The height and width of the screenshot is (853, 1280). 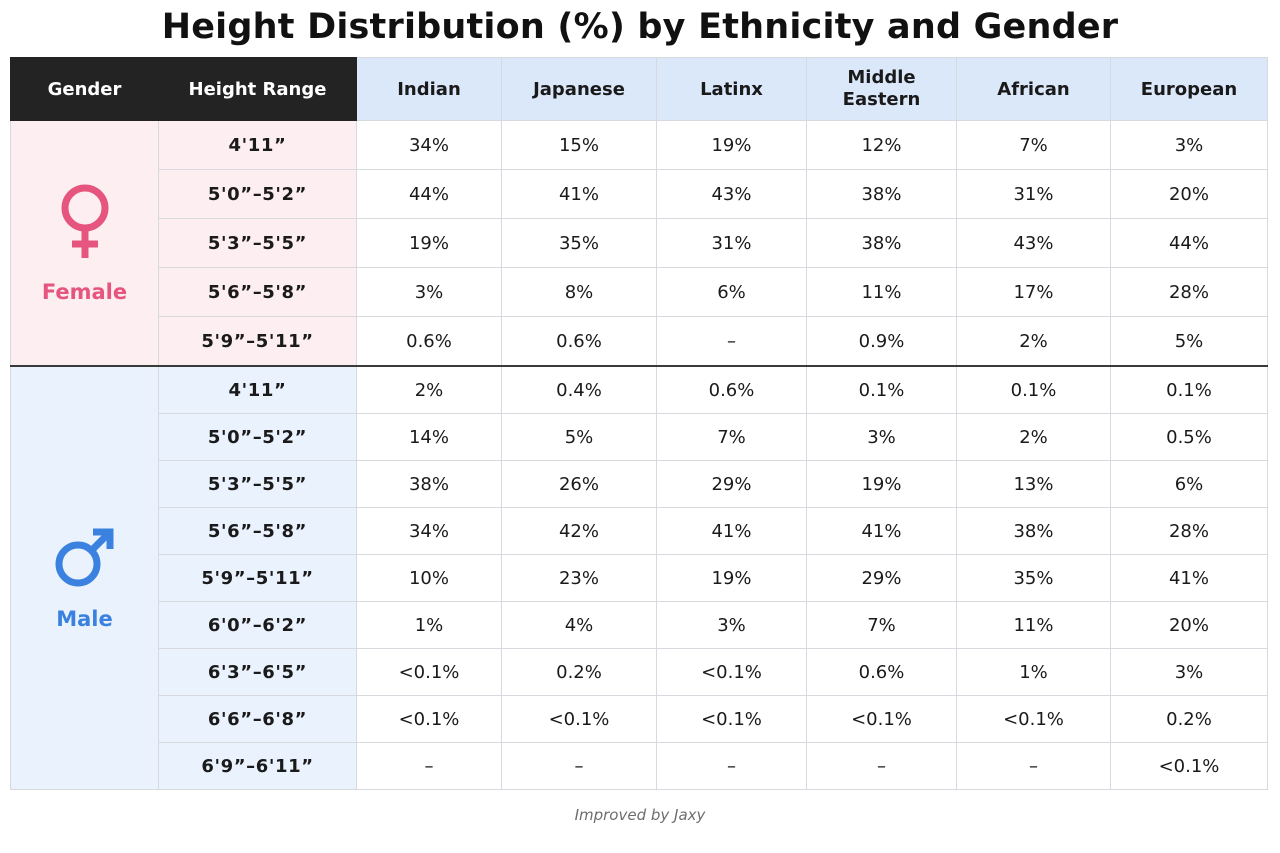 I want to click on gender-label-male: Male, so click(x=84, y=619).